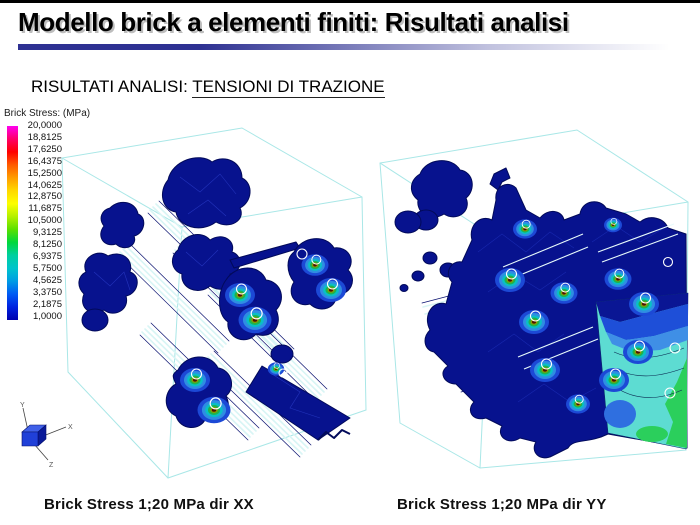 Image resolution: width=700 pixels, height=525 pixels. Describe the element at coordinates (47, 280) in the screenshot. I see `legend-value: 4,5625` at that location.